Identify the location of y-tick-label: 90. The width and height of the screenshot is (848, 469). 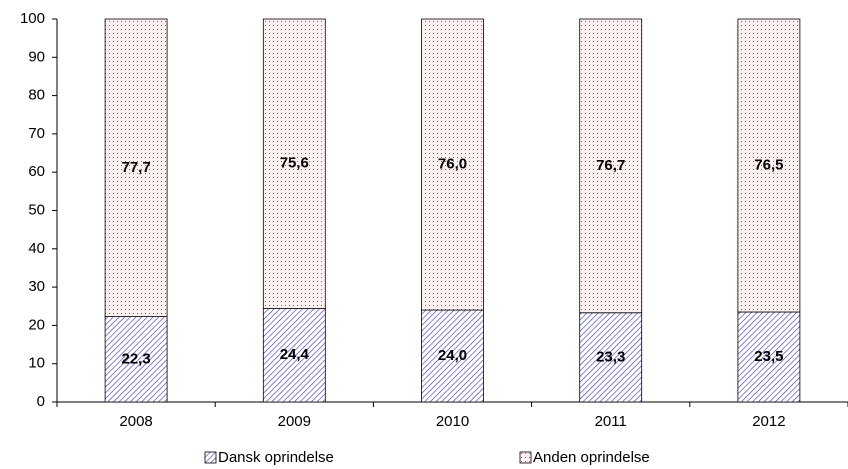
(36, 56).